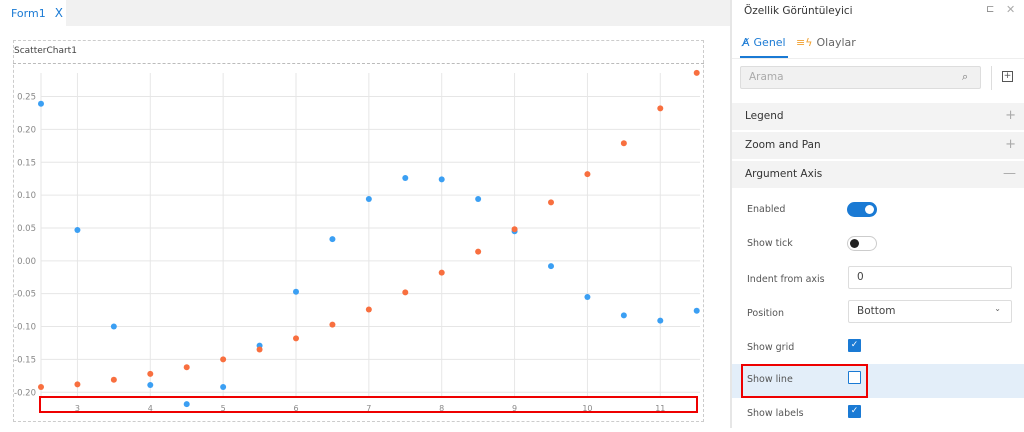 The width and height of the screenshot is (1024, 432). I want to click on tab-form1: Form1 X, so click(33, 13).